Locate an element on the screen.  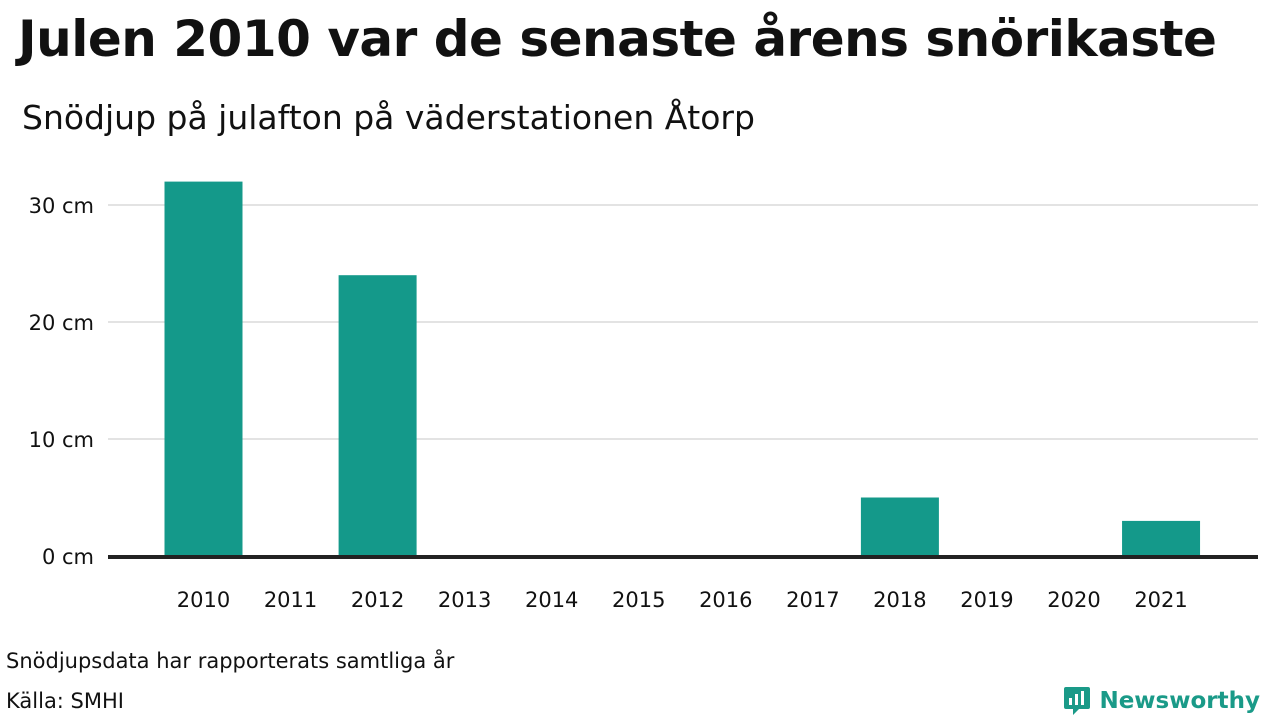
bar-2012 is located at coordinates (377, 415).